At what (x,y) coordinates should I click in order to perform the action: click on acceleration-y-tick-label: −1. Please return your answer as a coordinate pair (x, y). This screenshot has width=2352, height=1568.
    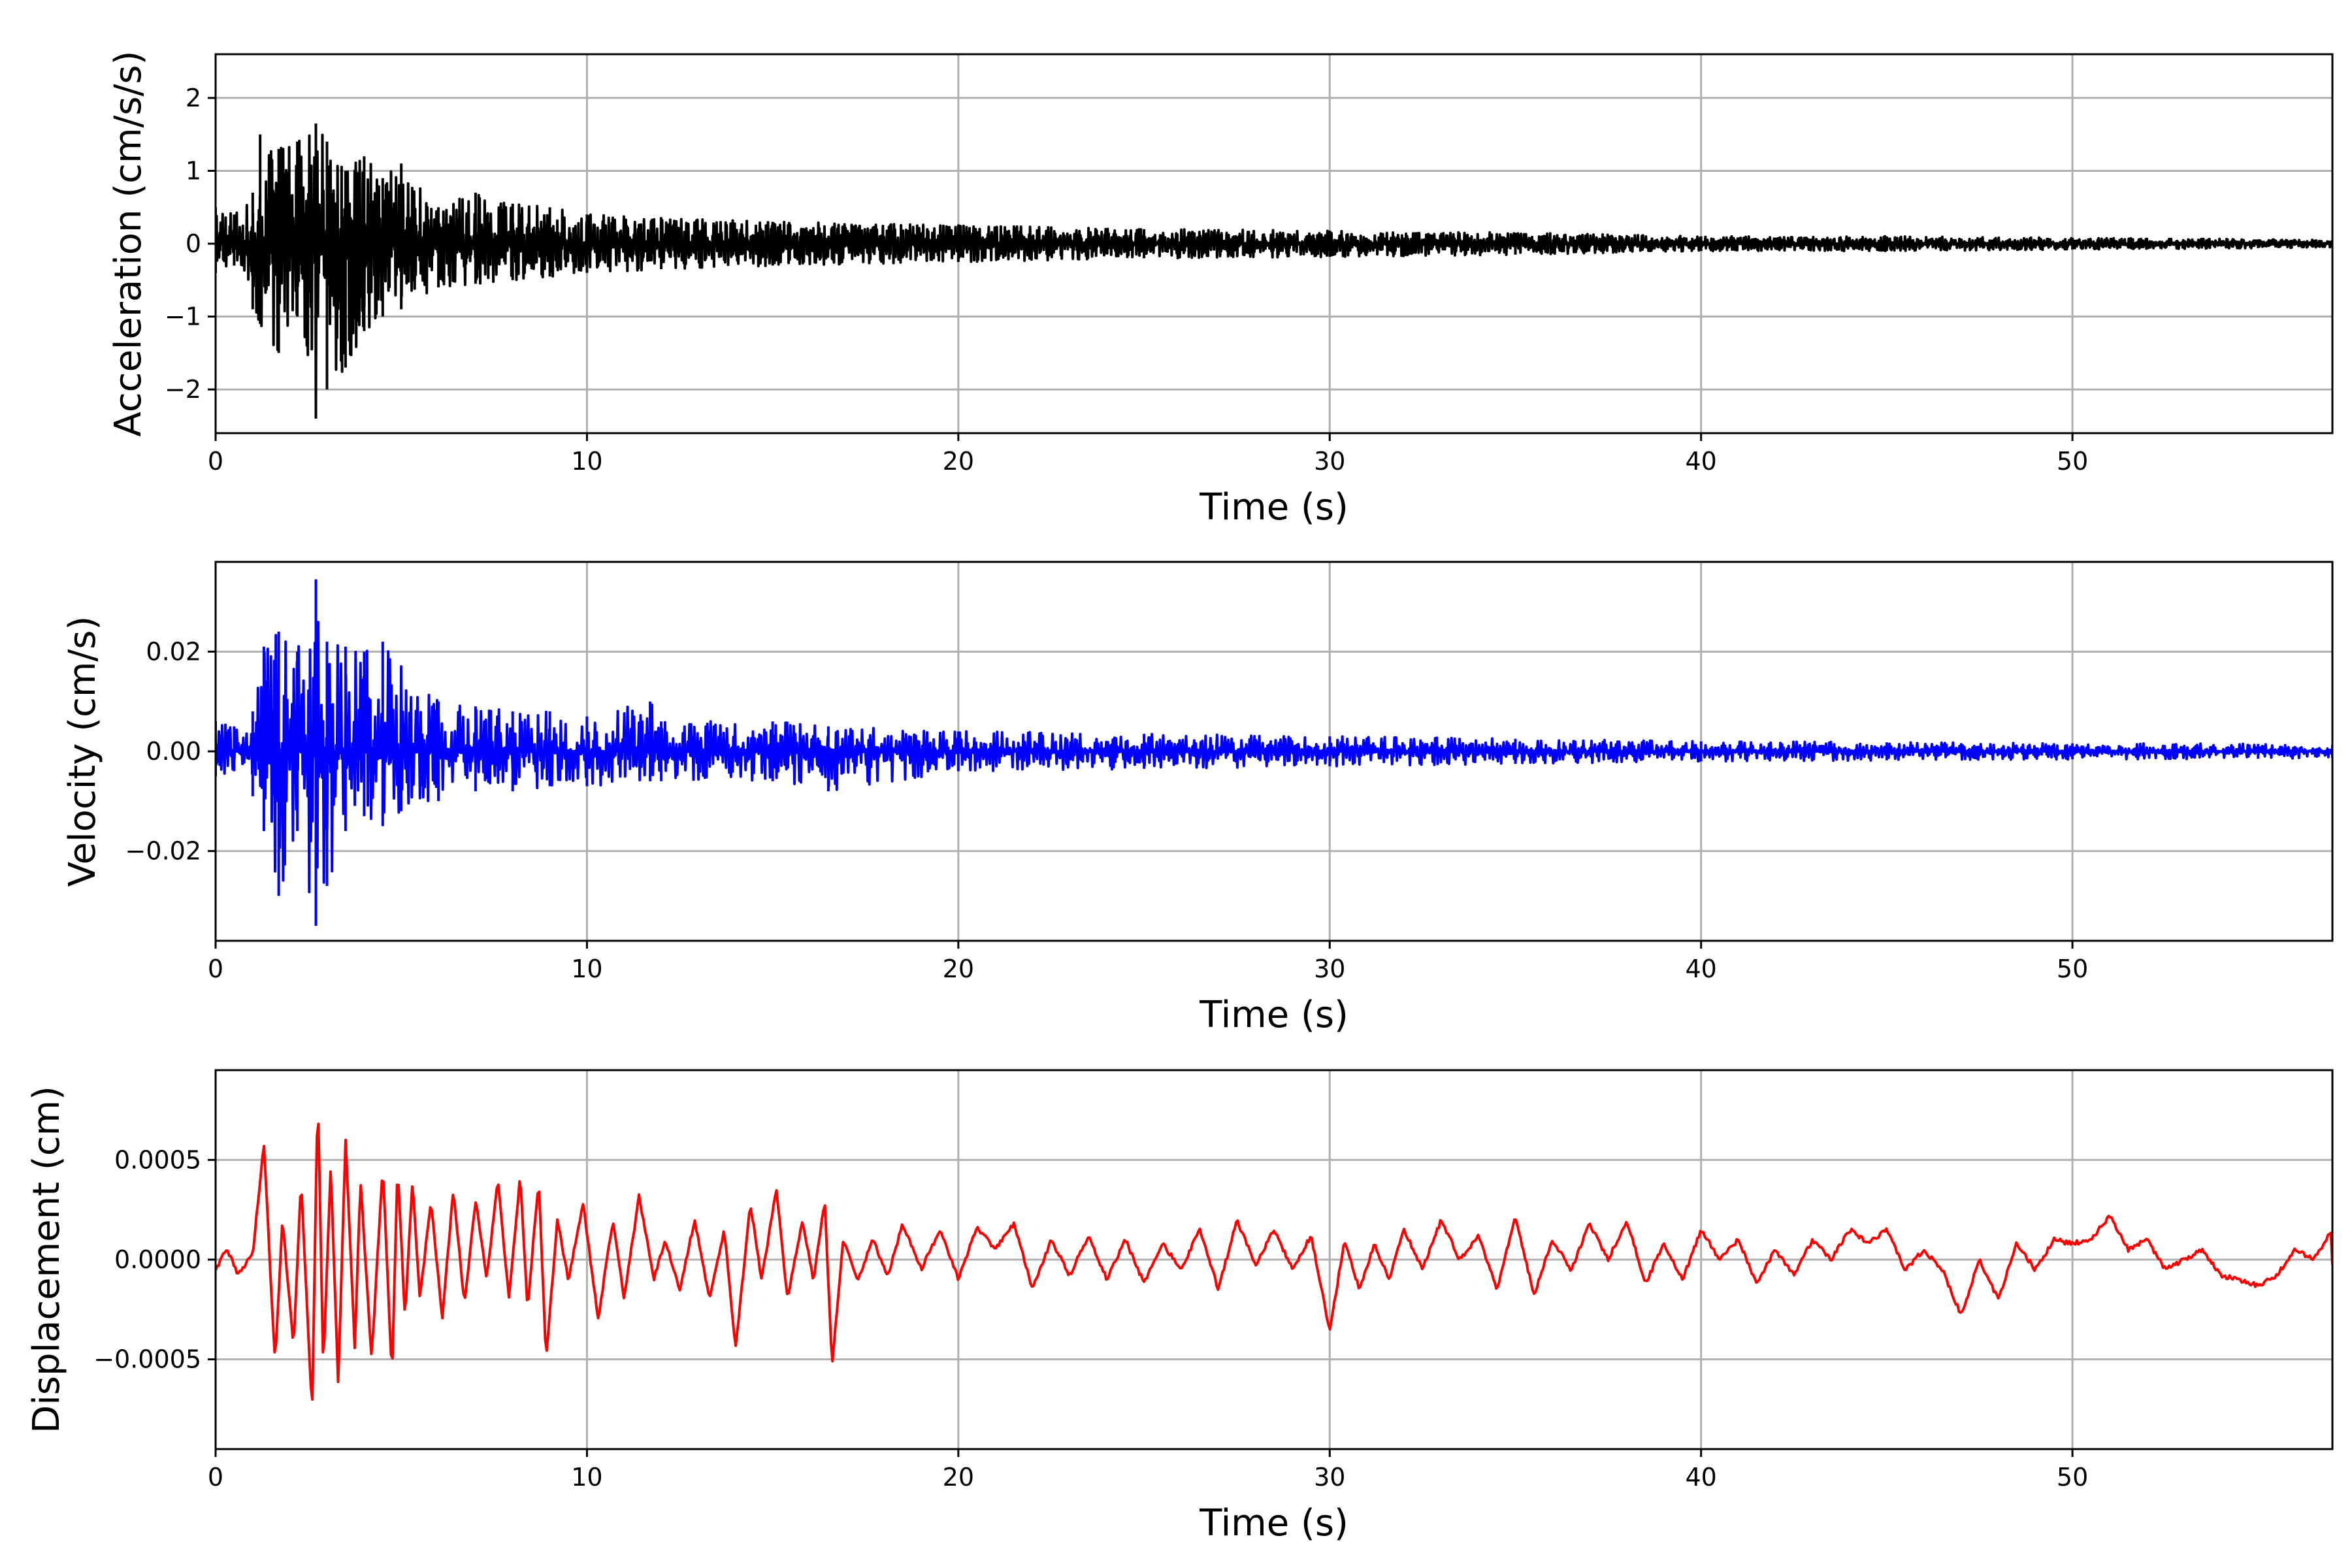
    Looking at the image, I should click on (183, 316).